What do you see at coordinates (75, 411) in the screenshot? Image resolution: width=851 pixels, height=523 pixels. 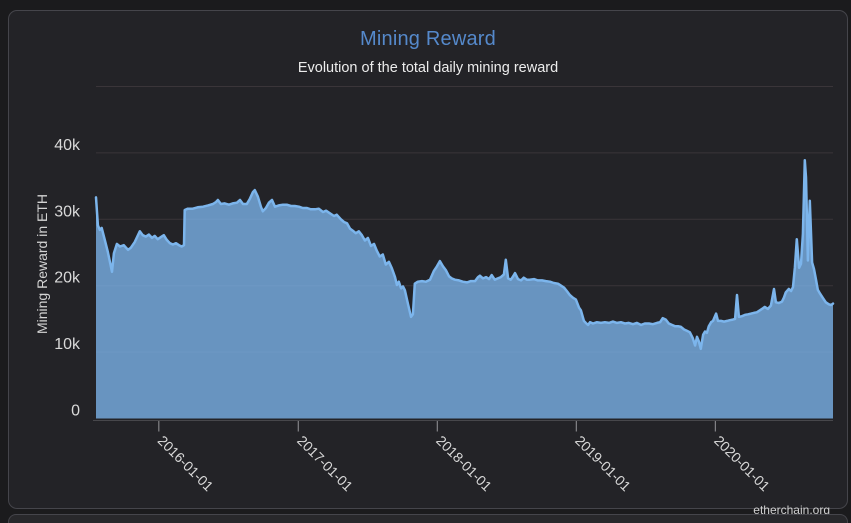 I see `y-tick-label: 0` at bounding box center [75, 411].